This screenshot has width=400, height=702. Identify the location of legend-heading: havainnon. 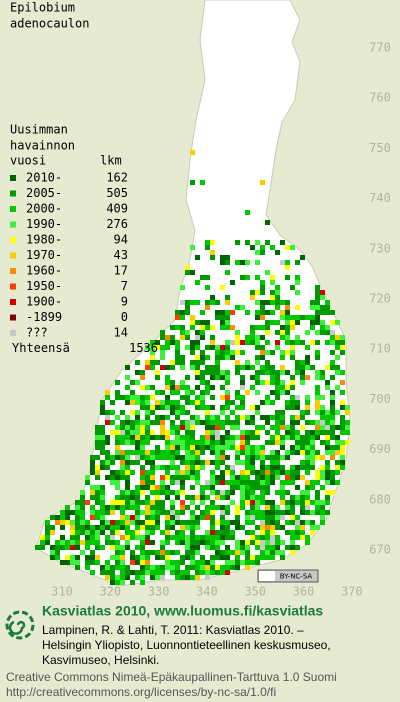
(42, 146).